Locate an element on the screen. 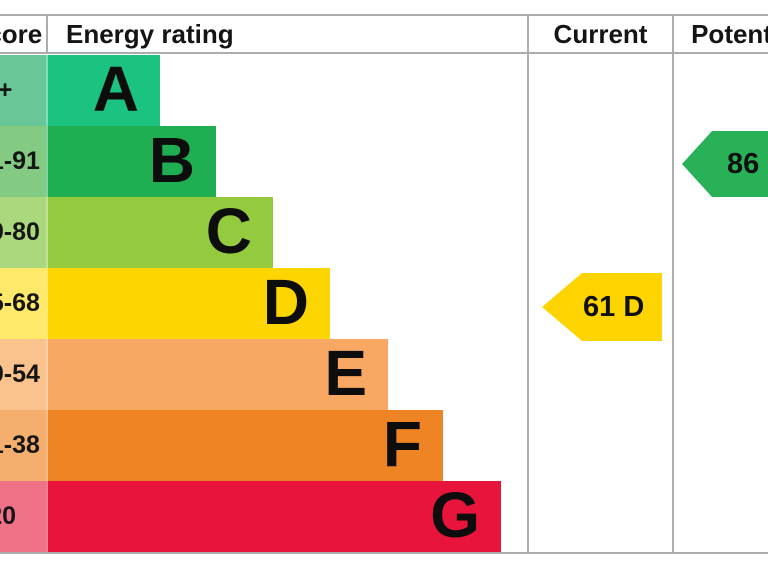 This screenshot has height=576, width=768. score-range-label-e: 39-54 is located at coordinates (20, 374).